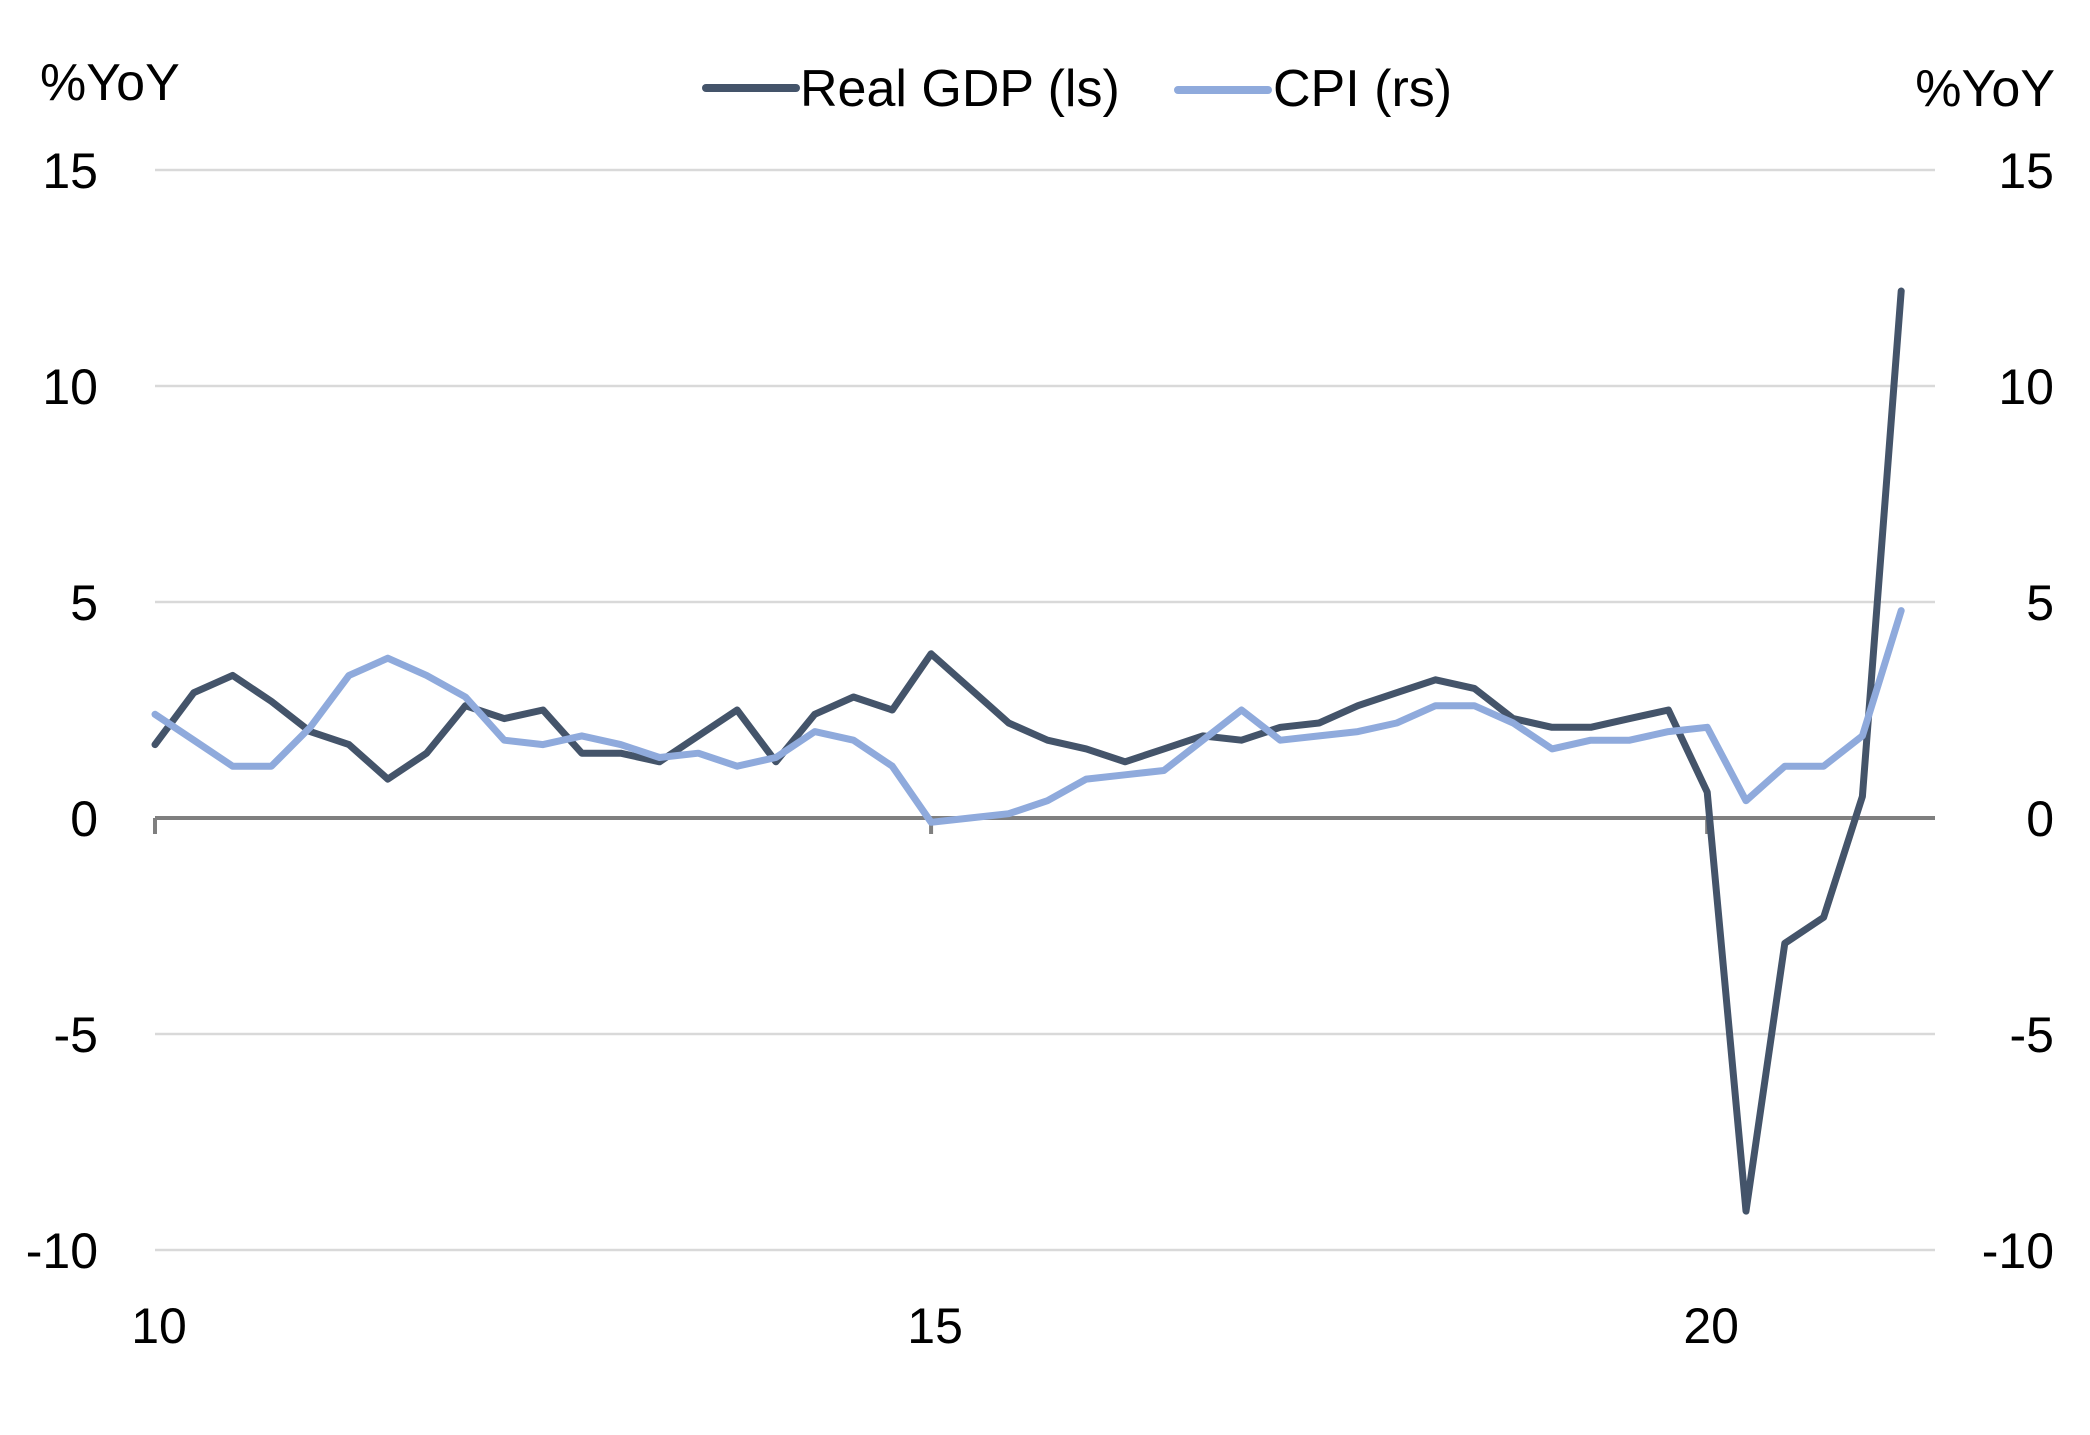 This screenshot has height=1435, width=2090. I want to click on legend: Real GDP (ls) CPI (rs), so click(1077, 89).